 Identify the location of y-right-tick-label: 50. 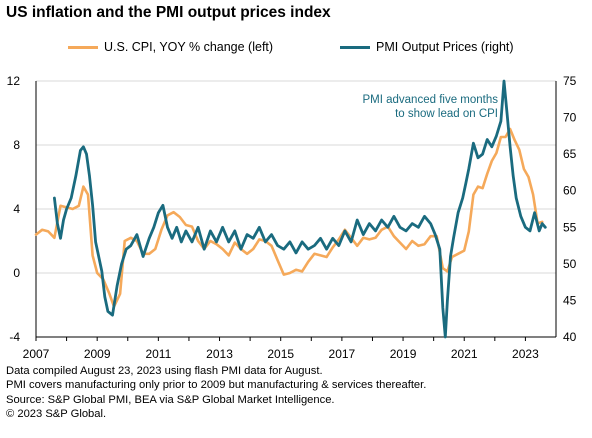
(570, 264).